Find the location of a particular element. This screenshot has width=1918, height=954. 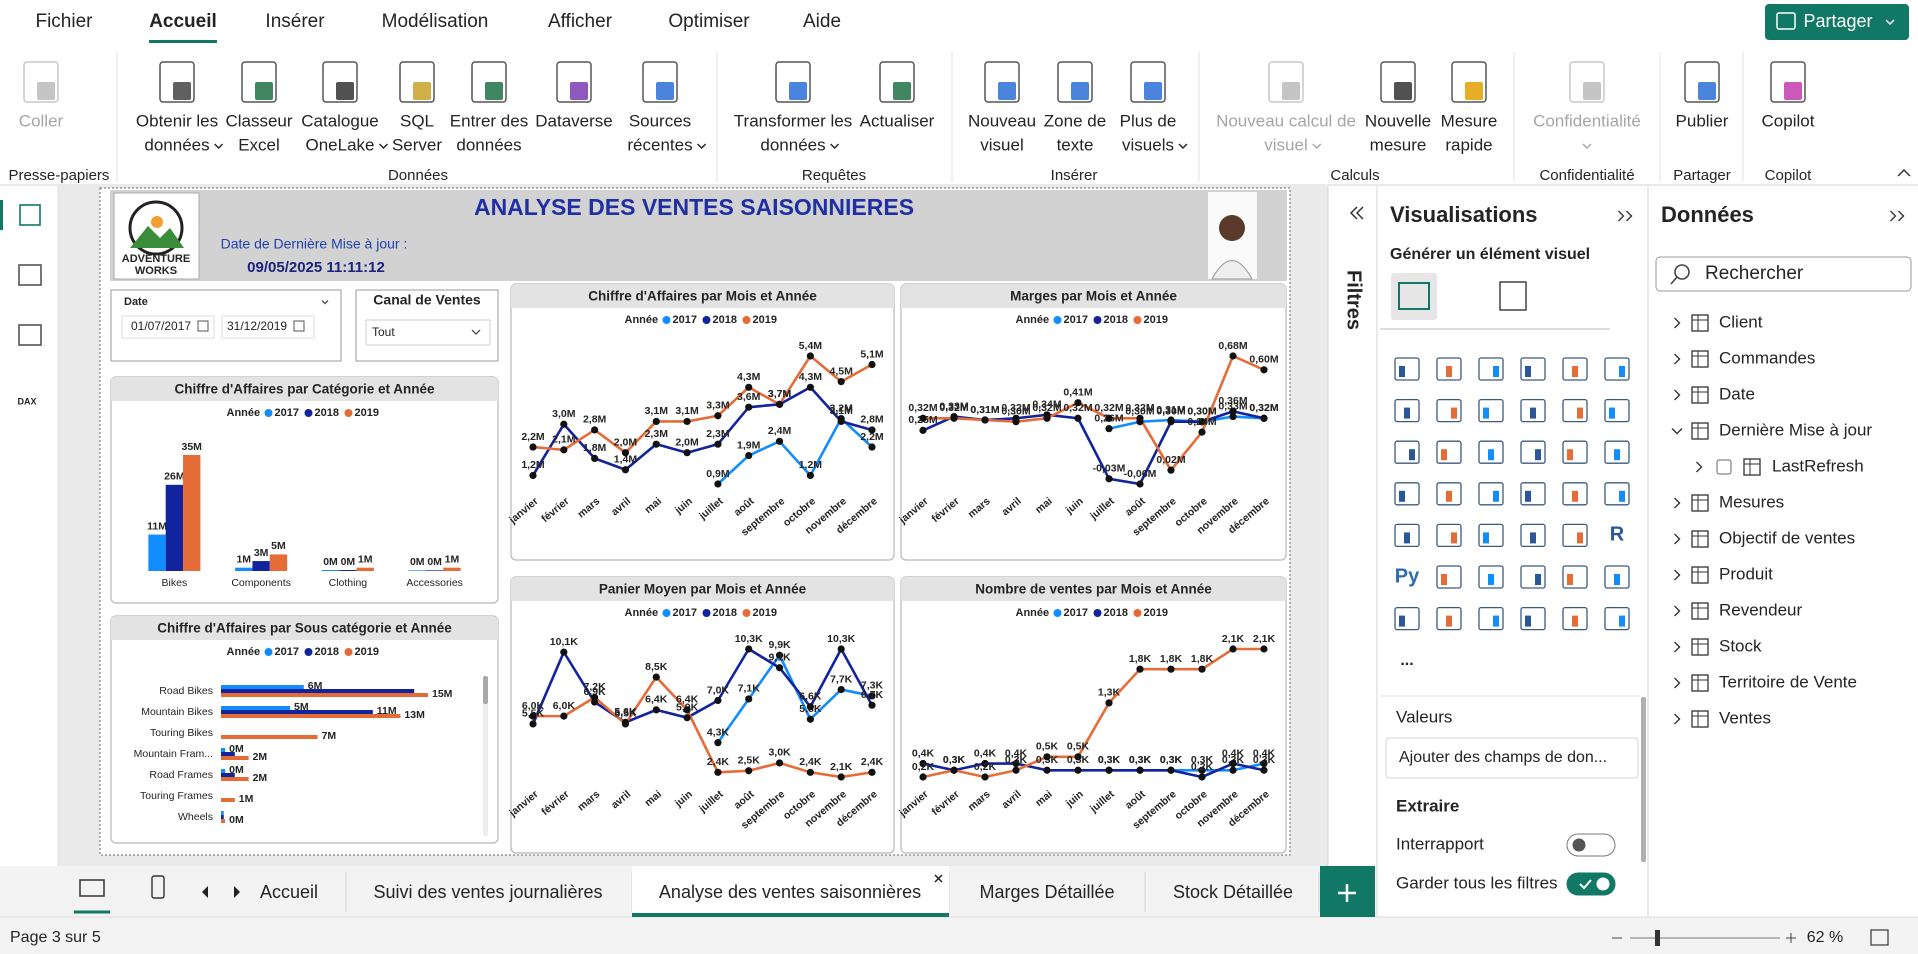

ribbon-button-label: Classeur is located at coordinates (258, 120).